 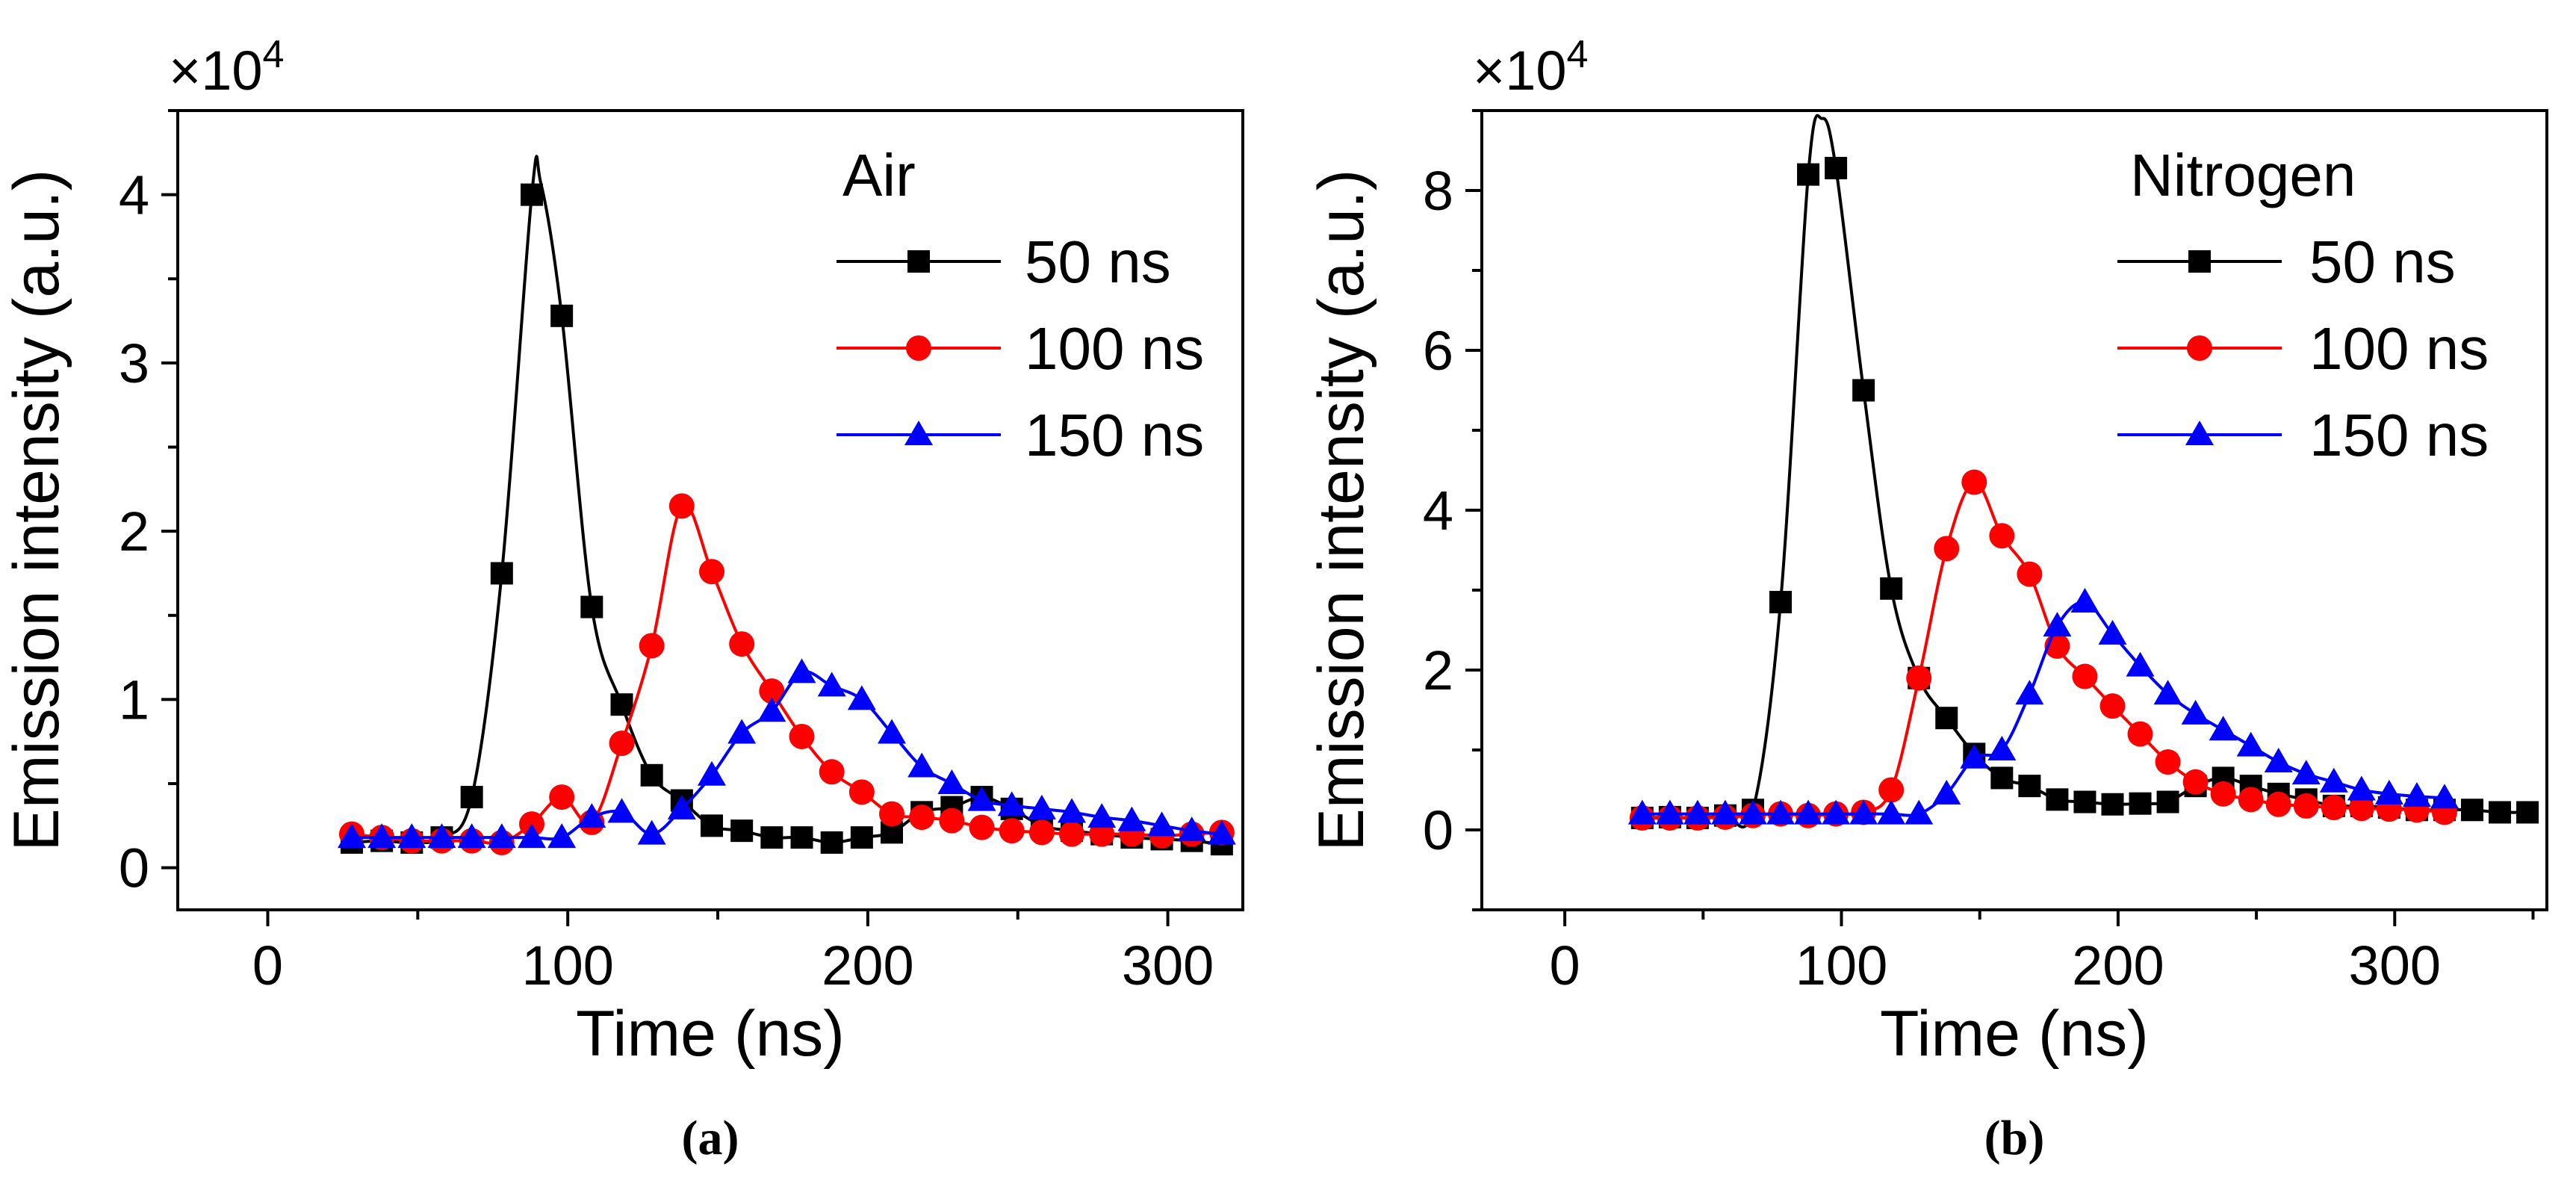 I want to click on legend-label: 50 ns, so click(x=1098, y=262).